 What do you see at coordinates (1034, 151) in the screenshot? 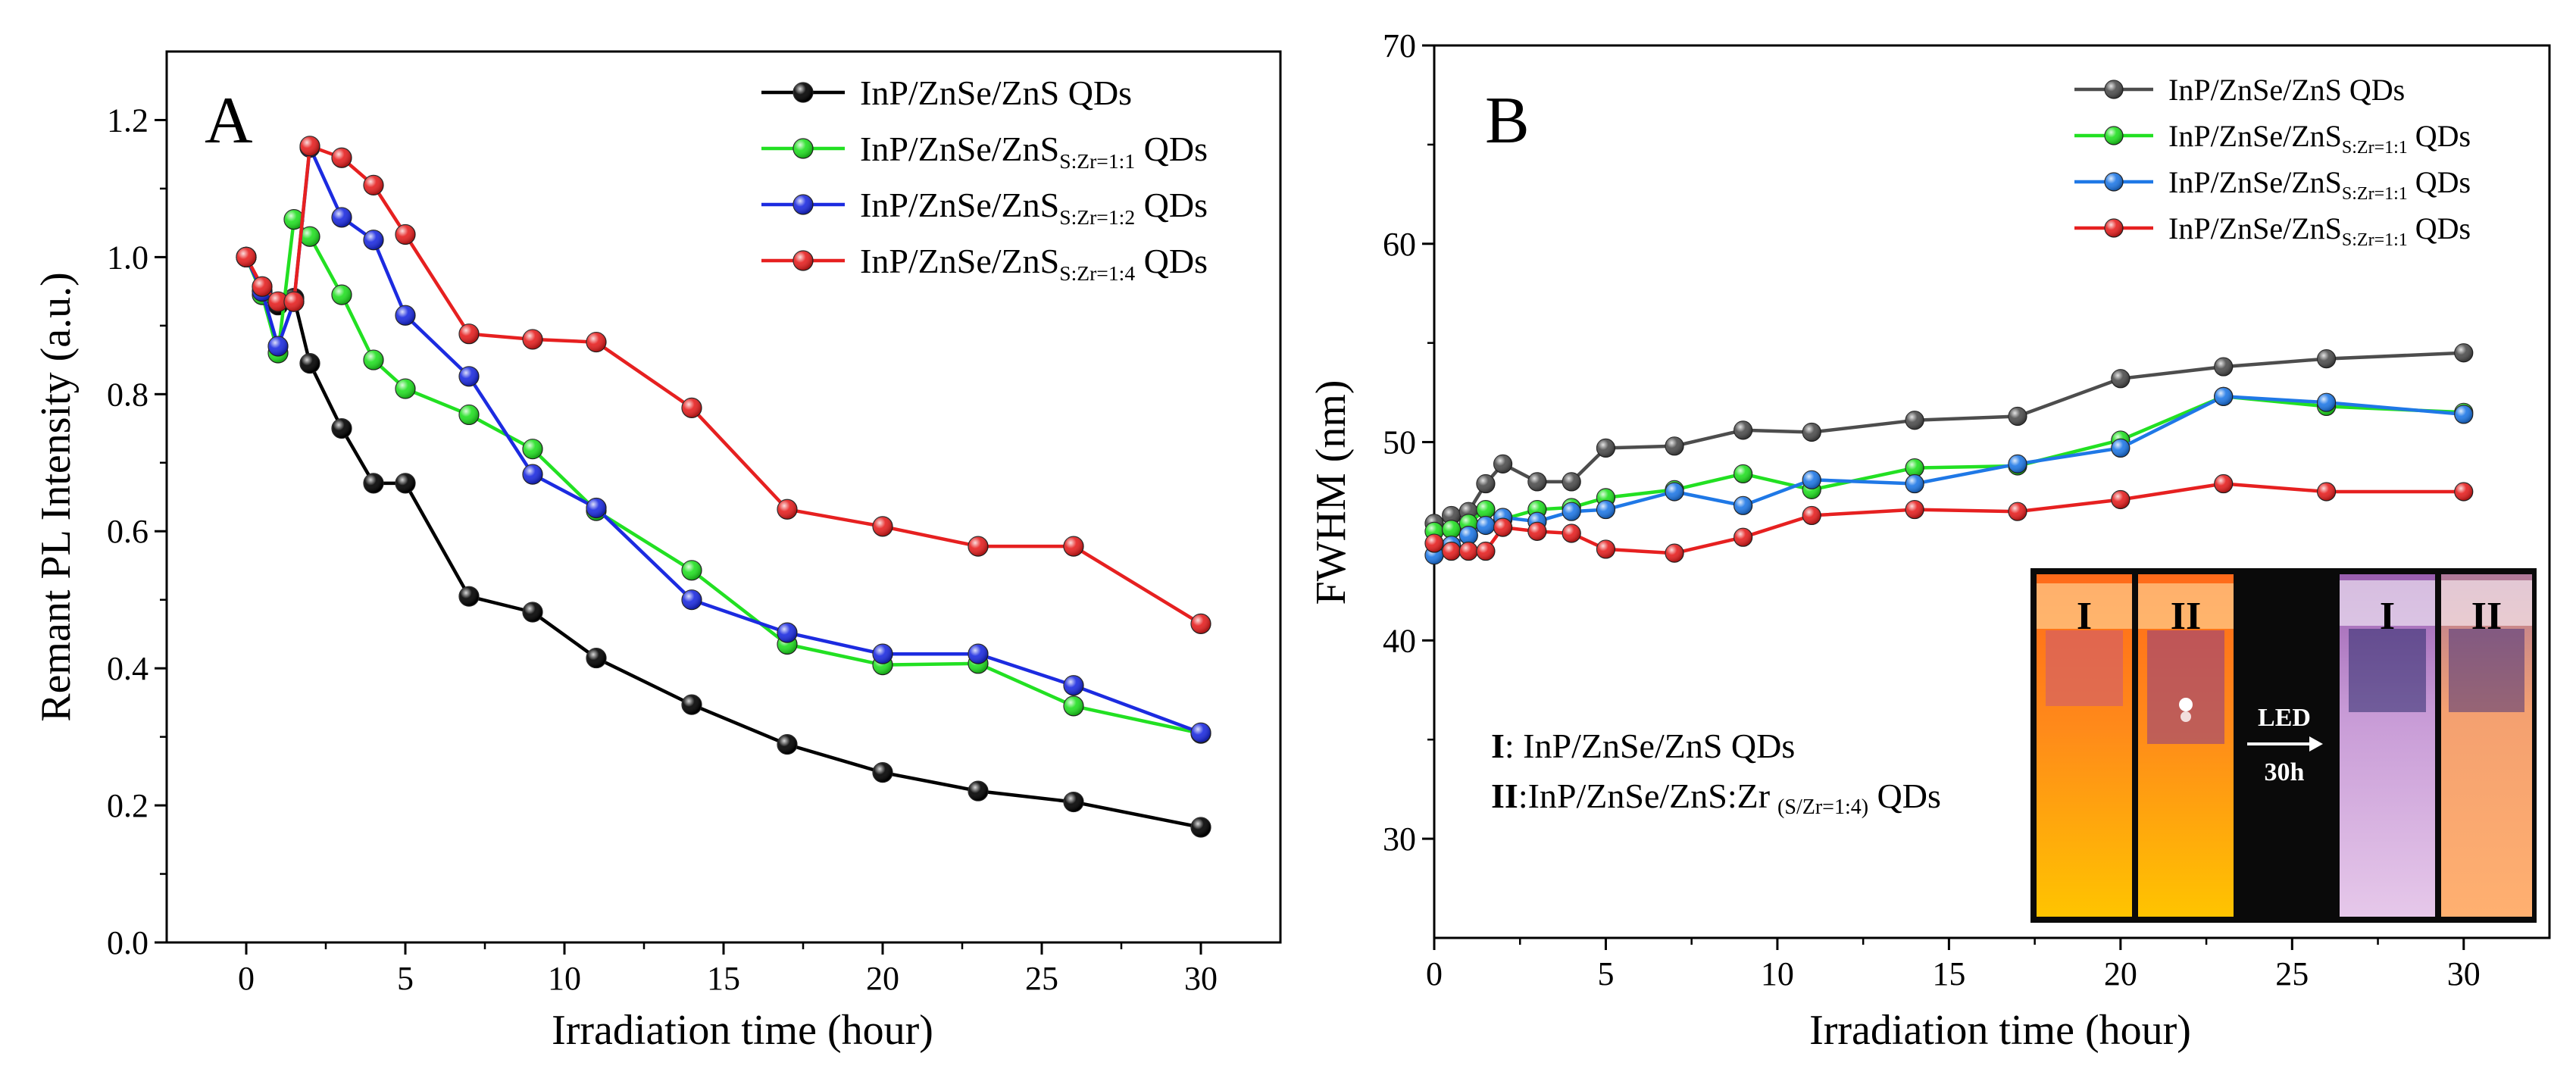
I see `legend-label-a-green: InP/ZnSe/ZnSS:Zr=1:1 QDs` at bounding box center [1034, 151].